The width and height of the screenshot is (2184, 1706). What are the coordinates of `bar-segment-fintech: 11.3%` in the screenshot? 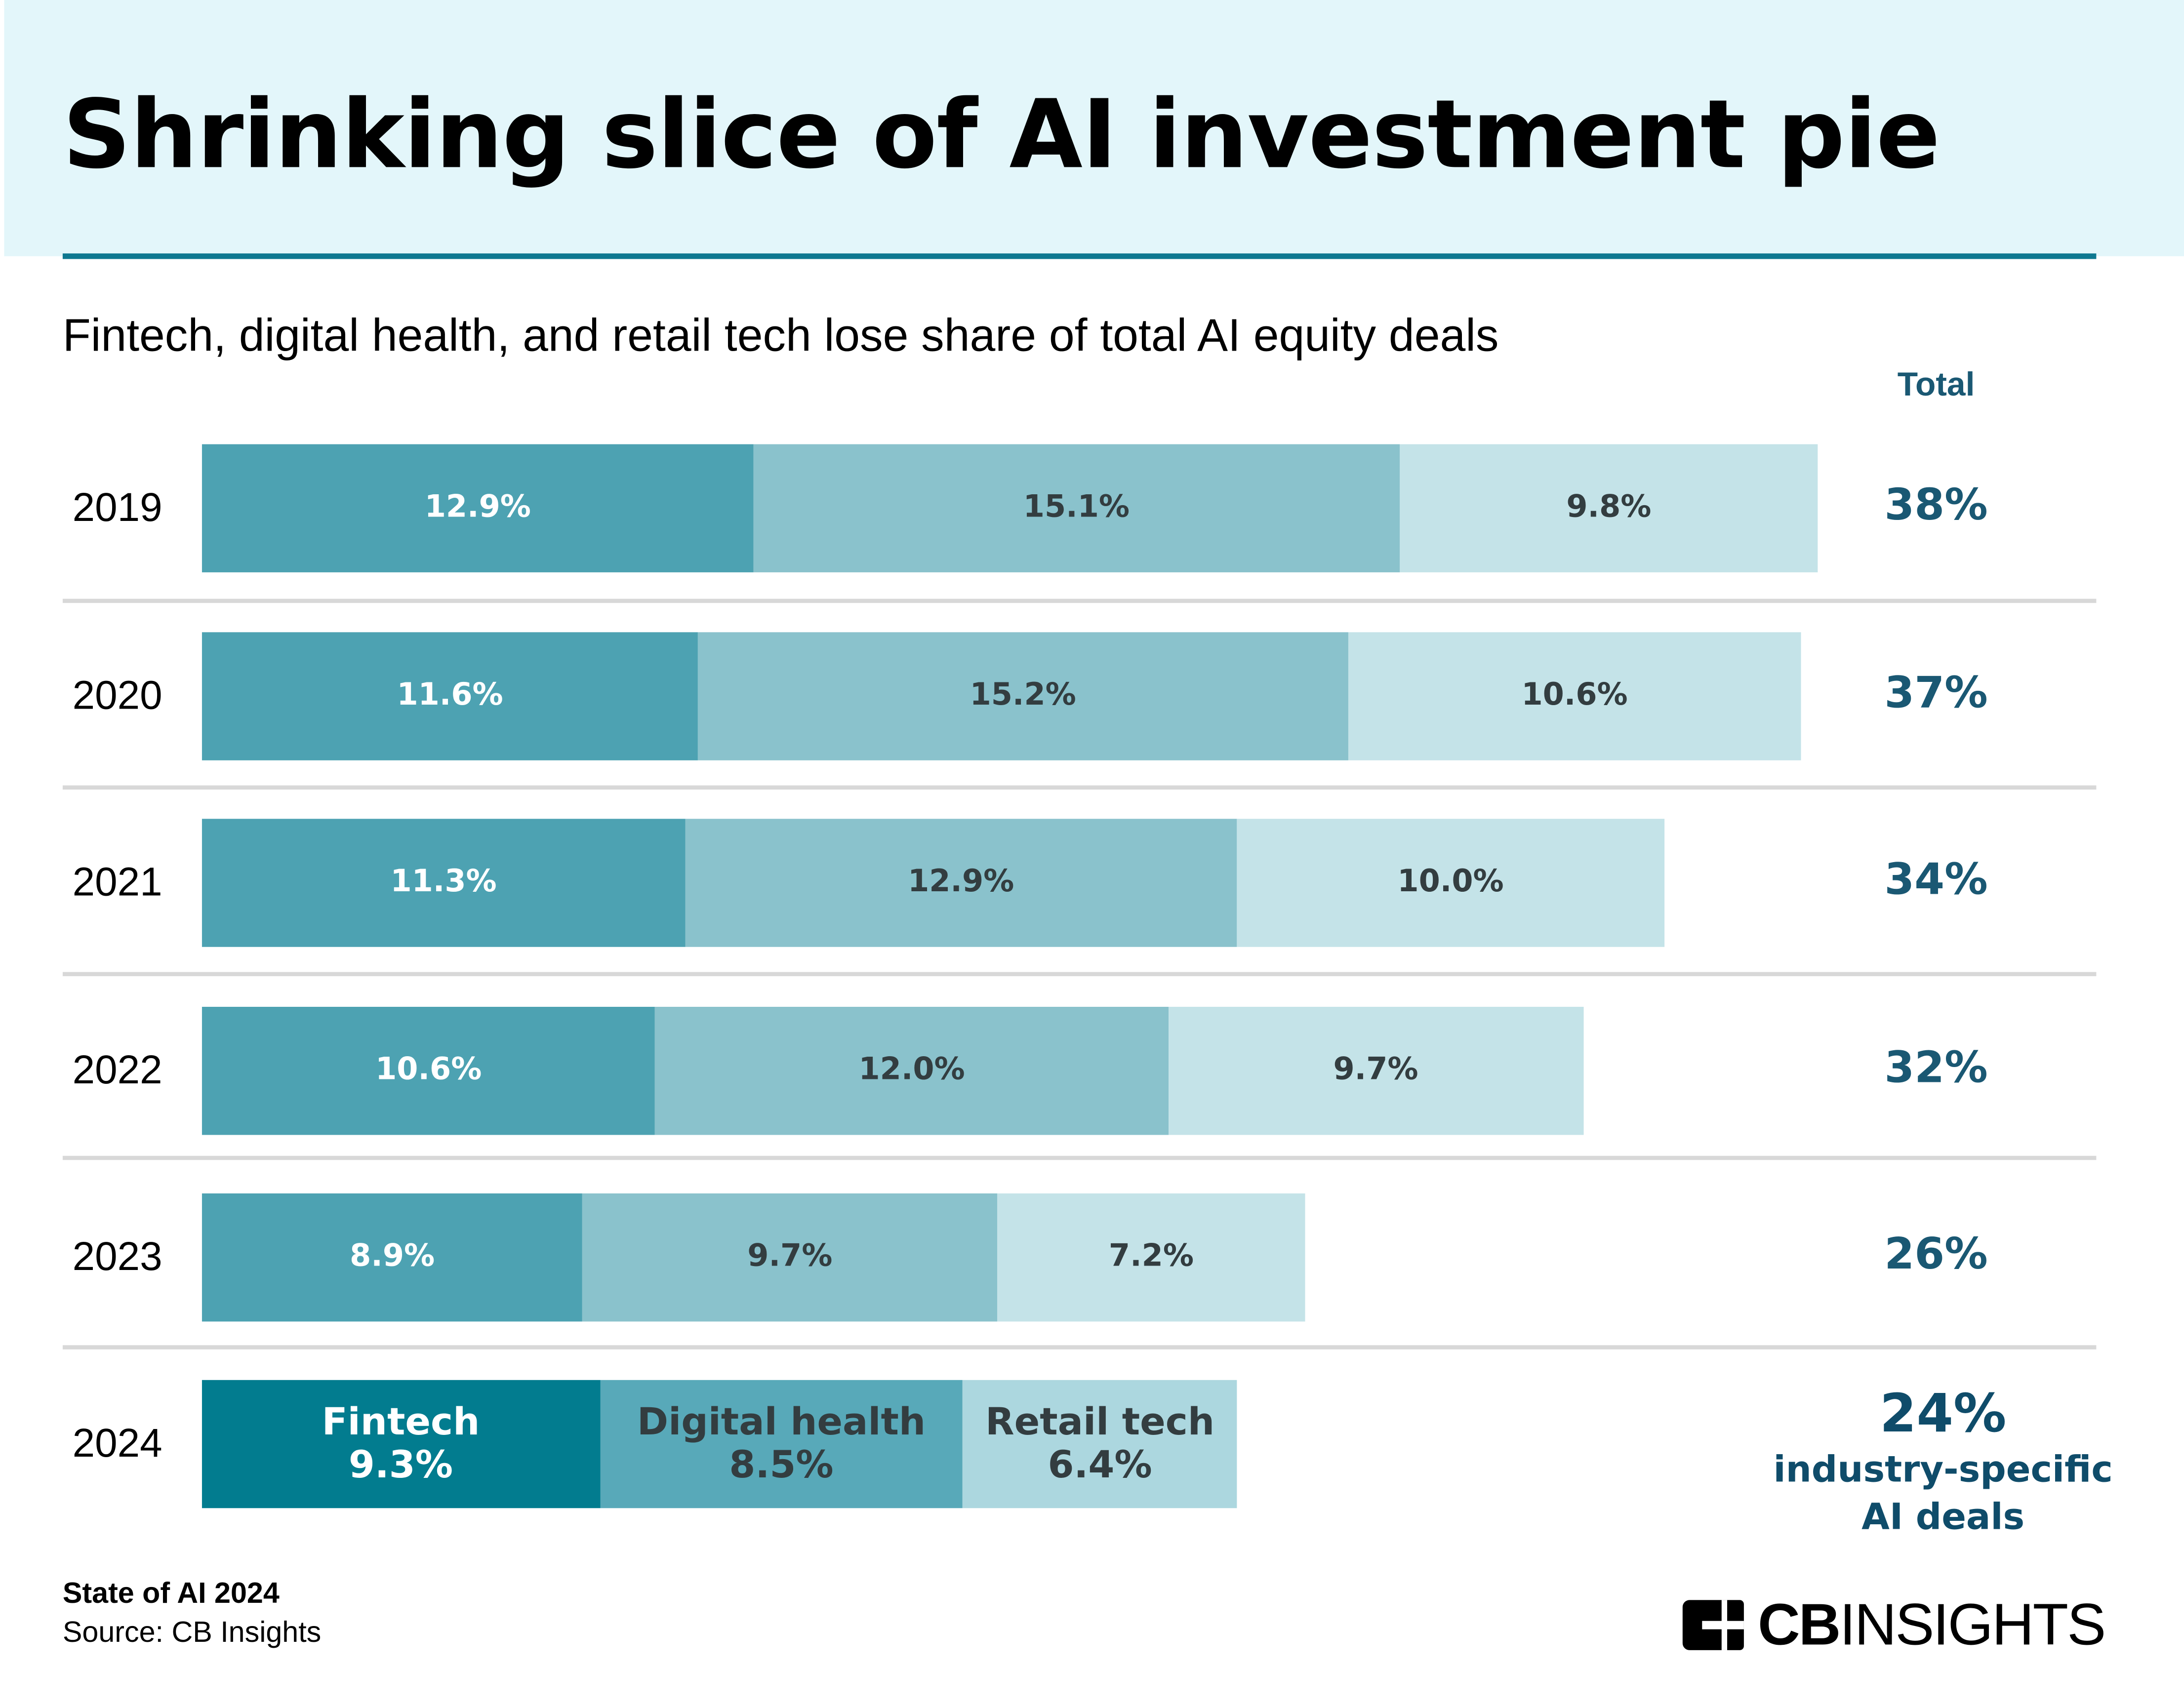 It's located at (444, 883).